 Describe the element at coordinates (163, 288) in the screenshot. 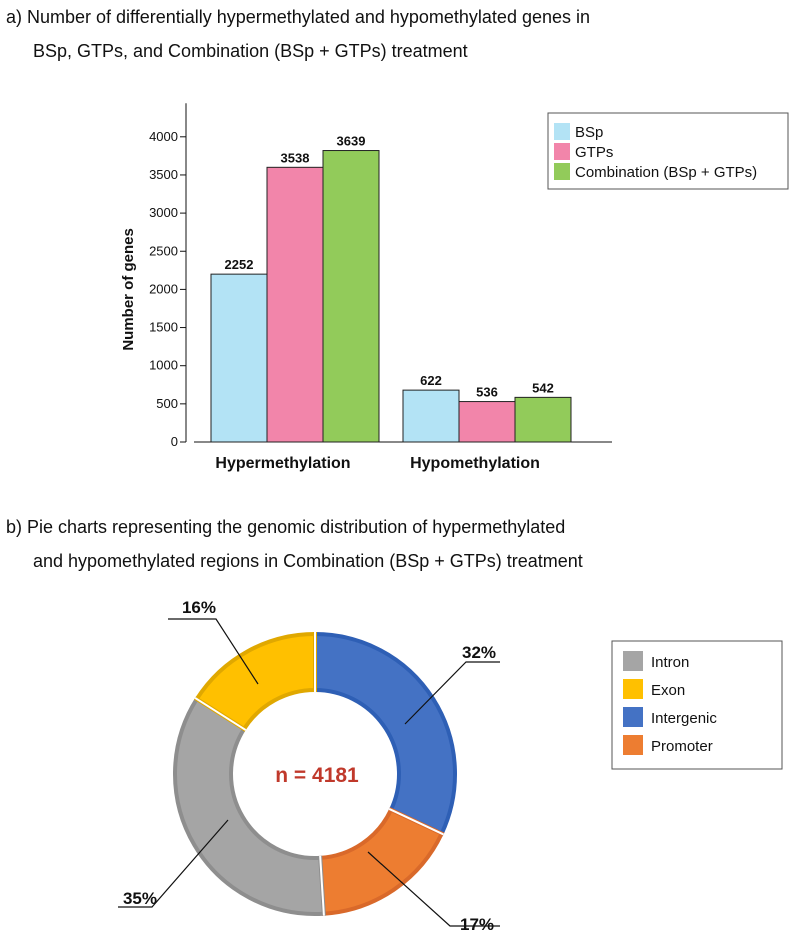

I see `y-tick-label: 2000` at that location.